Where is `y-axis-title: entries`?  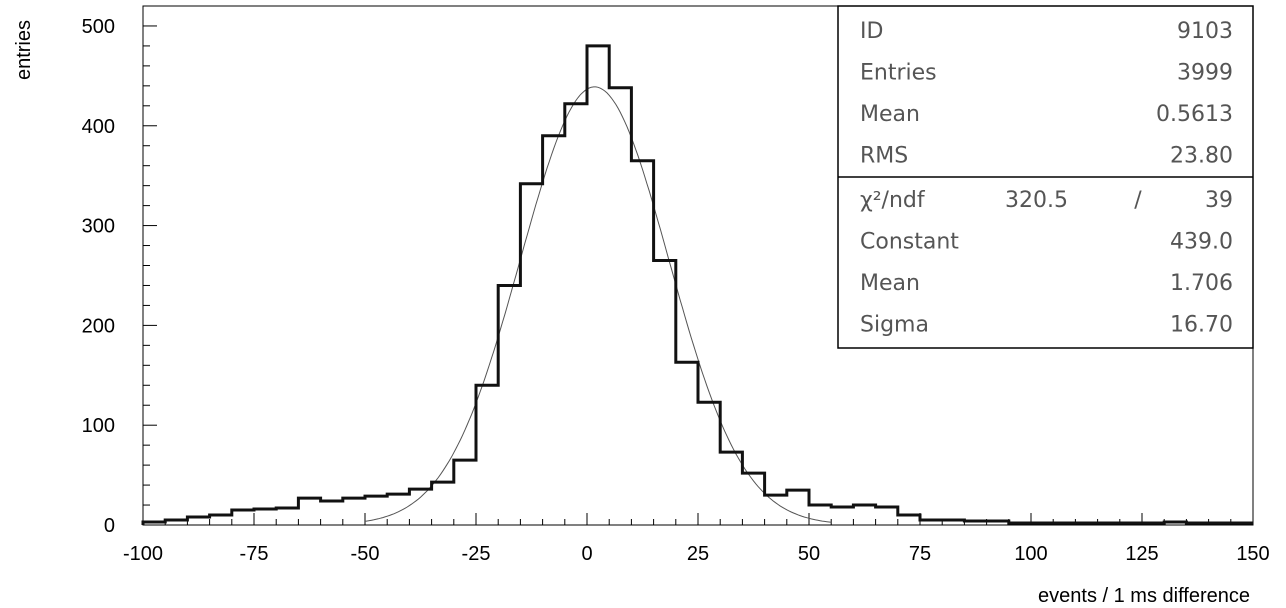
y-axis-title: entries is located at coordinates (24, 50).